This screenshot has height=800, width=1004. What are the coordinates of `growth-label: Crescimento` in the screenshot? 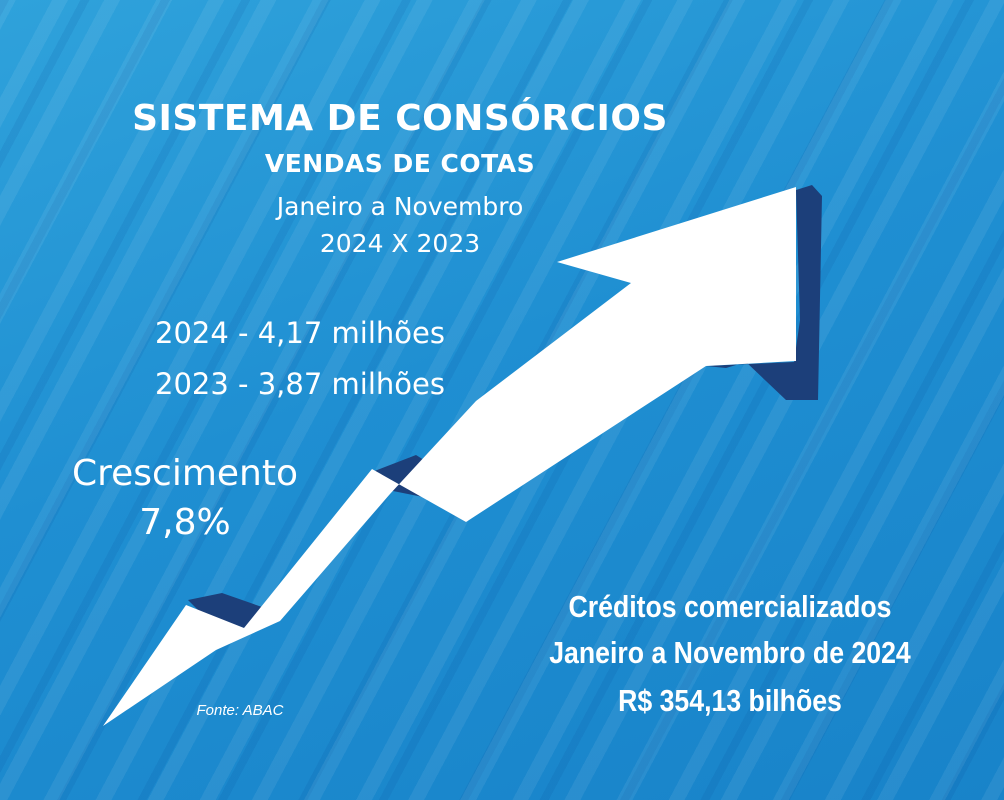 It's located at (185, 473).